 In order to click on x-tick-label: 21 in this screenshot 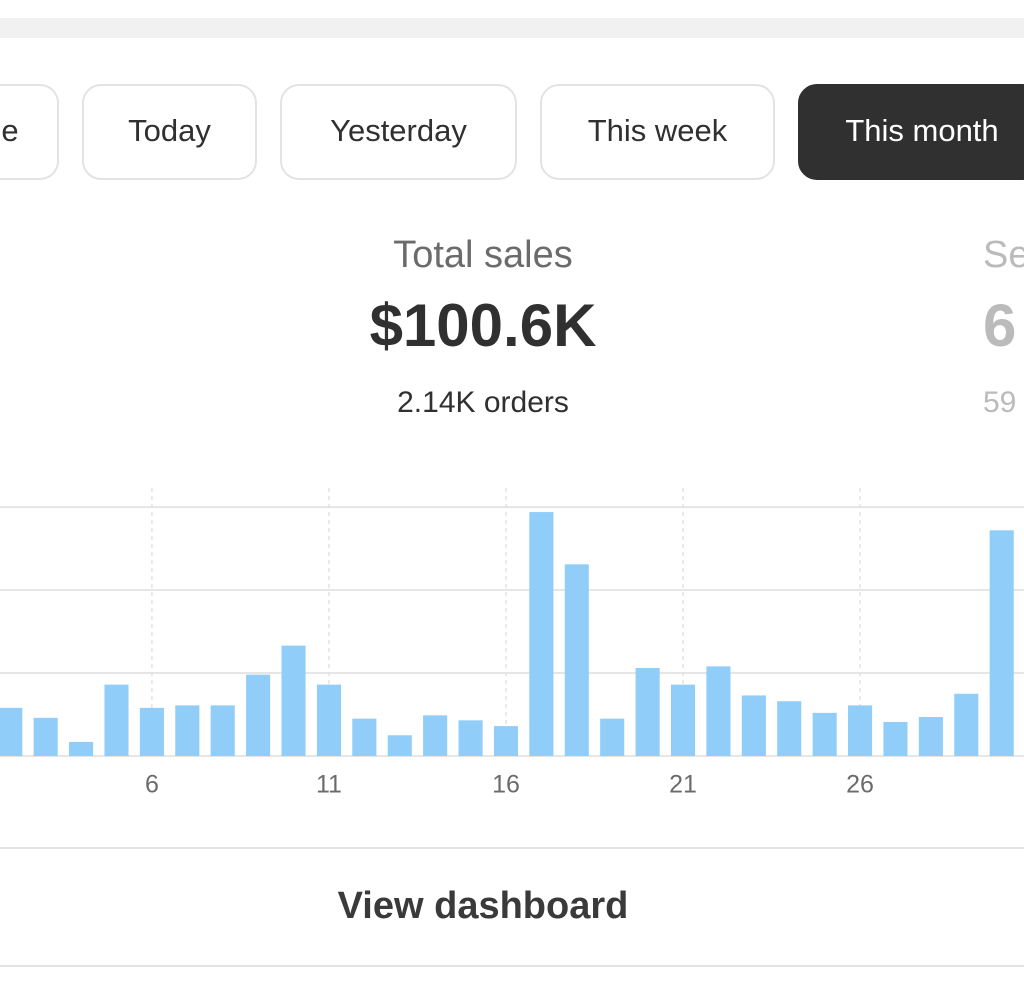, I will do `click(683, 785)`.